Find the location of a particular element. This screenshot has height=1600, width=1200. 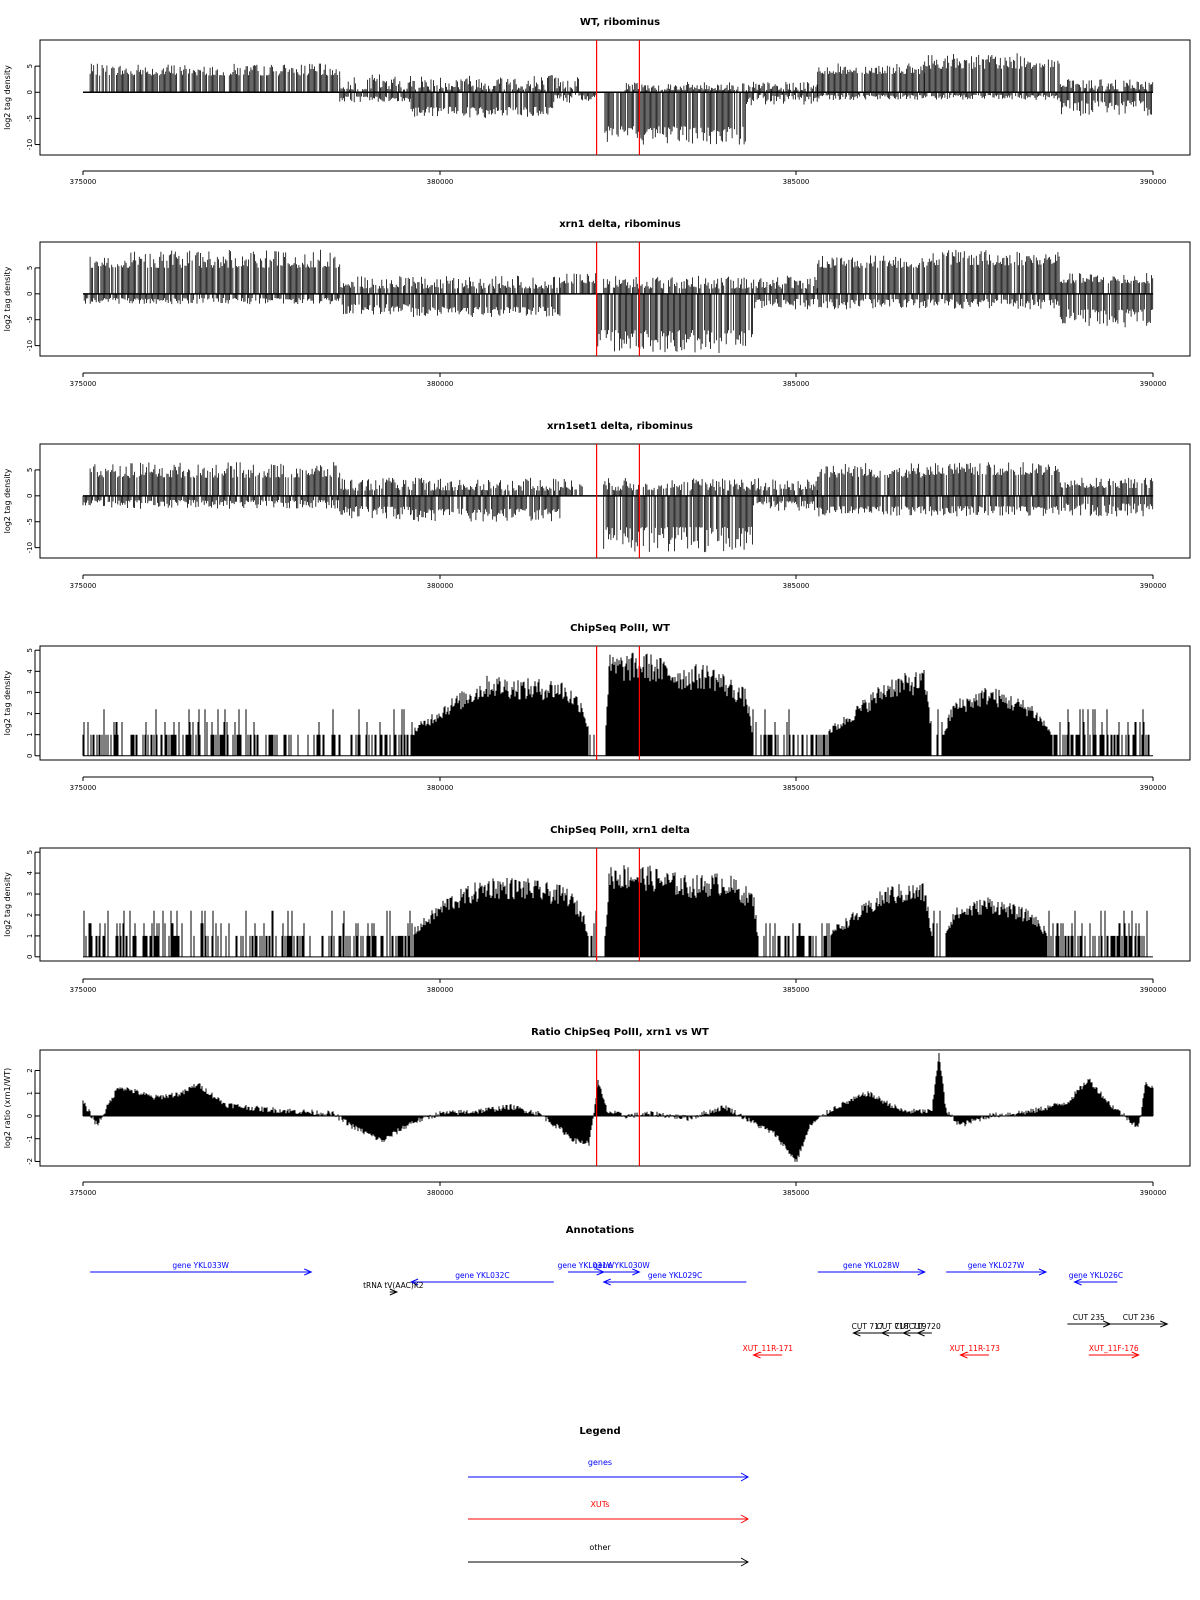

annotation-feature: XUT_11F-176 is located at coordinates (1114, 1351).